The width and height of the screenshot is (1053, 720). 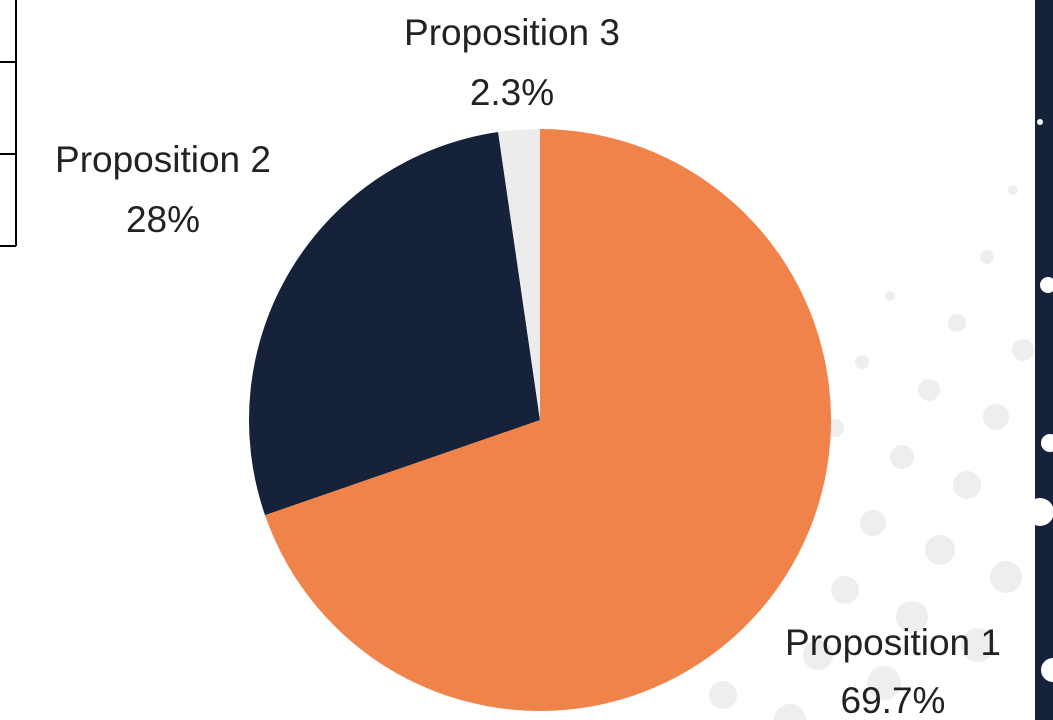 I want to click on slice-value-label: 2.3%, so click(x=512, y=92).